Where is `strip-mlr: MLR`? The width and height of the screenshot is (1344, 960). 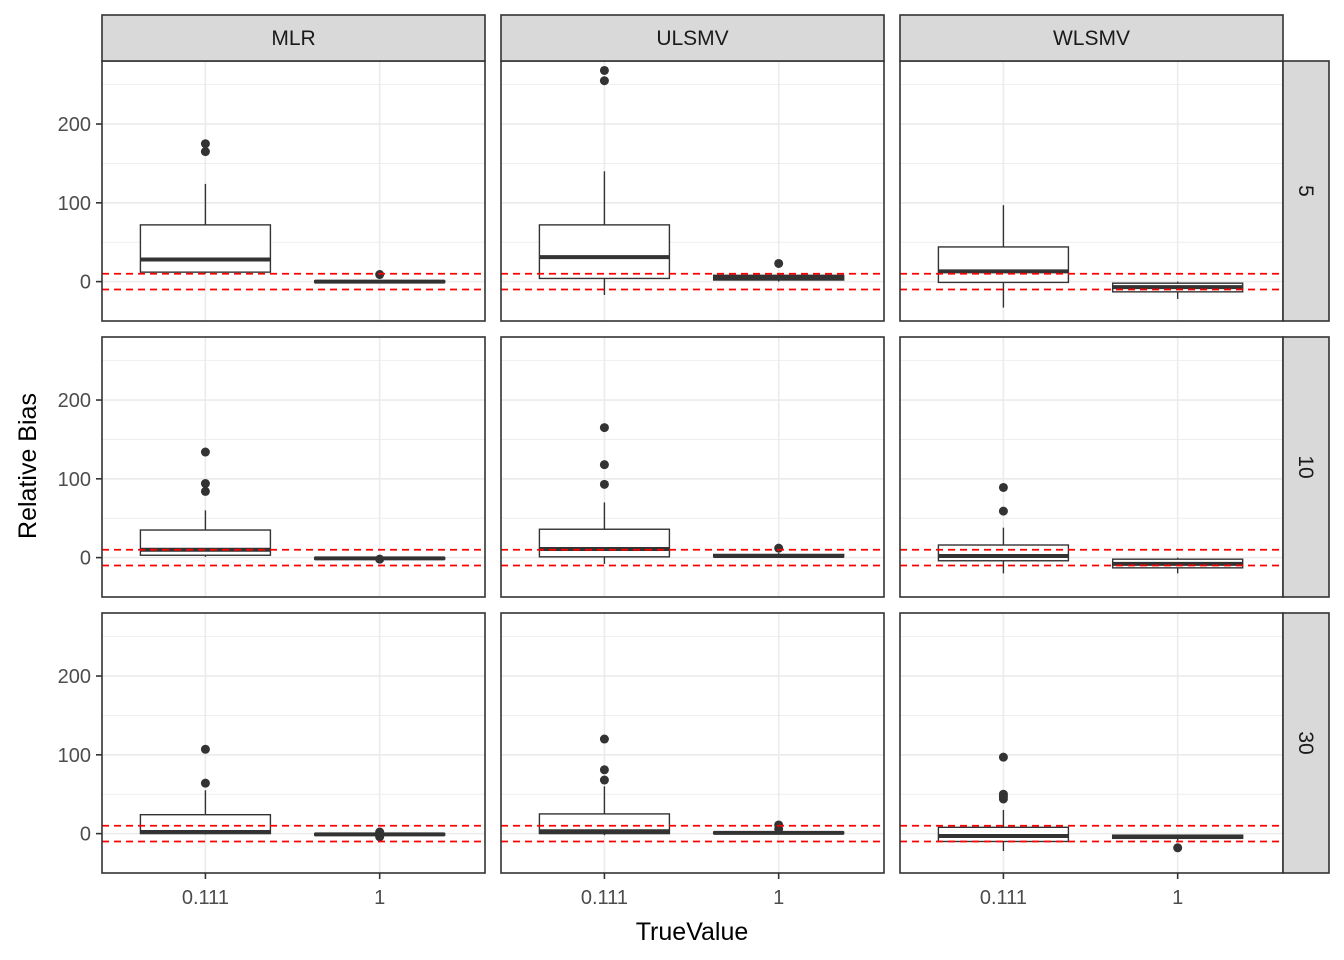
strip-mlr: MLR is located at coordinates (293, 38).